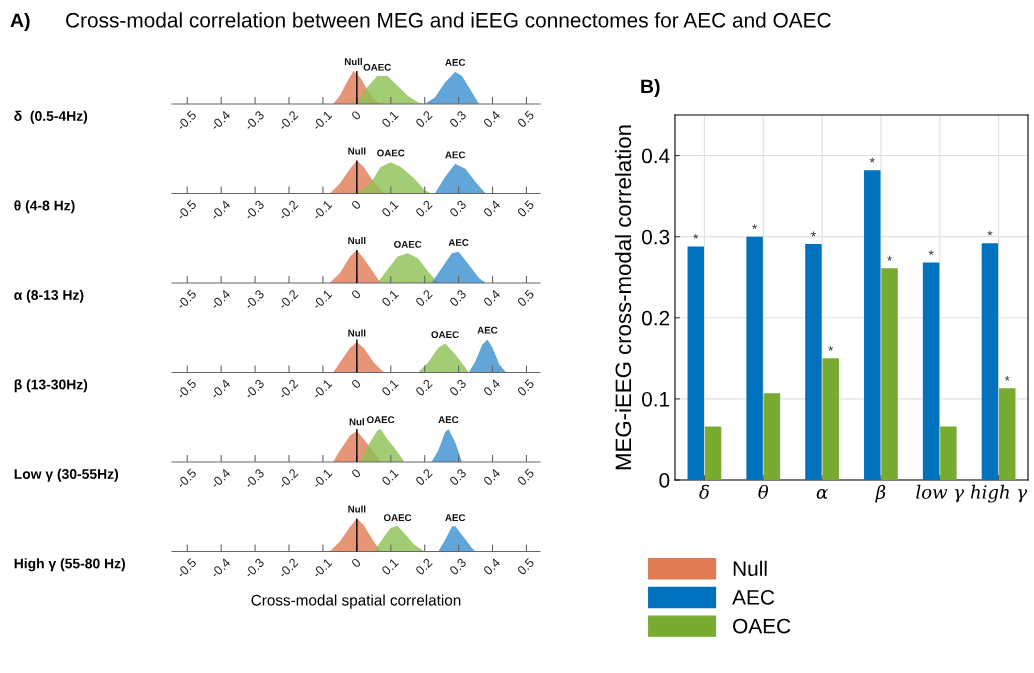  Describe the element at coordinates (753, 597) in the screenshot. I see `legend-label: AEC` at that location.